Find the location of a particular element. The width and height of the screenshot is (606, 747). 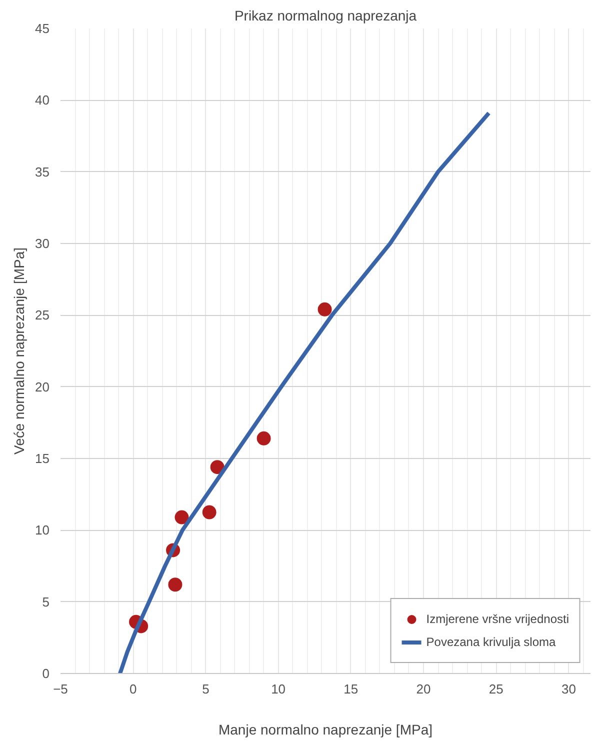

x-tick-label: 10 is located at coordinates (278, 689).